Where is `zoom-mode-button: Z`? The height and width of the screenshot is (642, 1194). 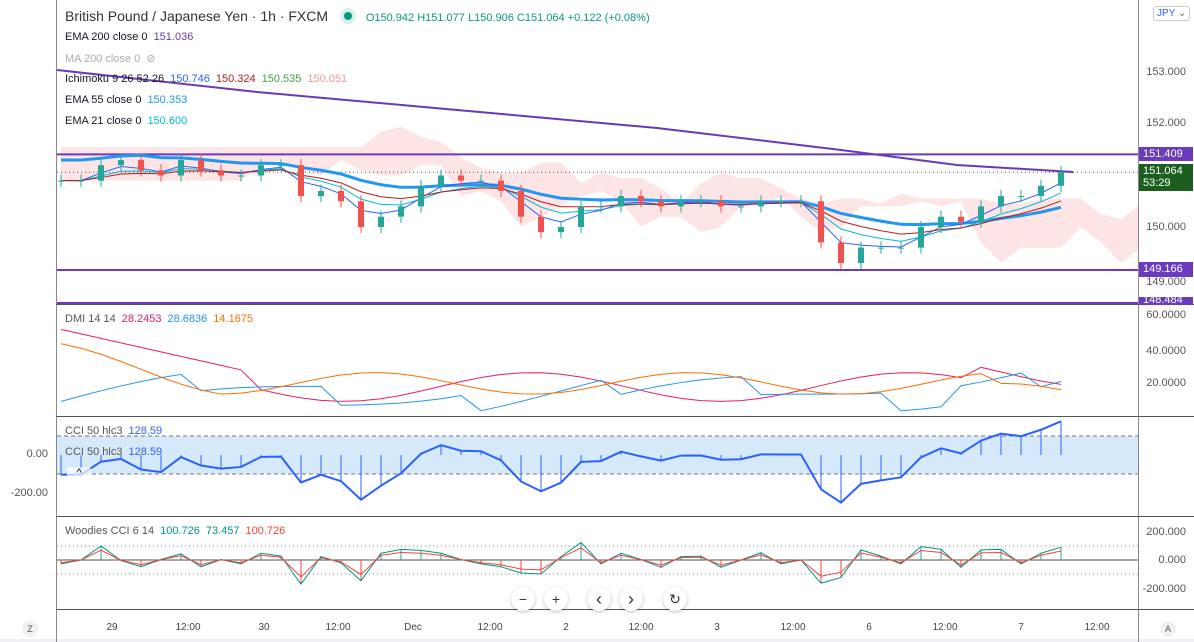
zoom-mode-button: Z is located at coordinates (30, 629).